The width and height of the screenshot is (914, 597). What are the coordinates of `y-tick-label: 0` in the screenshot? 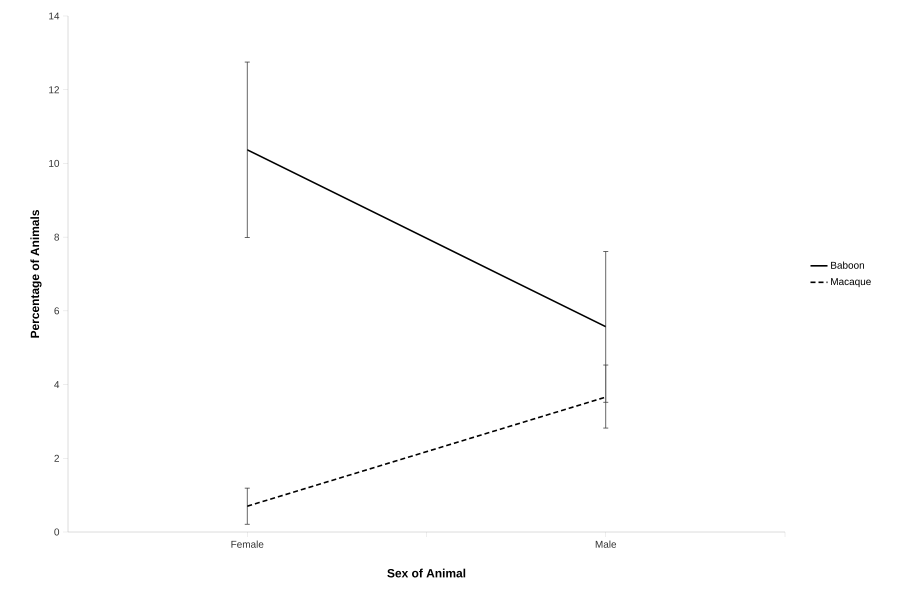 It's located at (57, 532).